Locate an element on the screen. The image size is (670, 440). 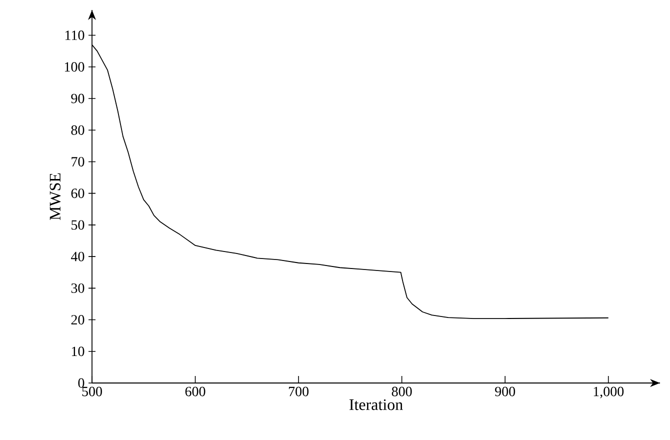
x-tick-label: 1,000 is located at coordinates (609, 392).